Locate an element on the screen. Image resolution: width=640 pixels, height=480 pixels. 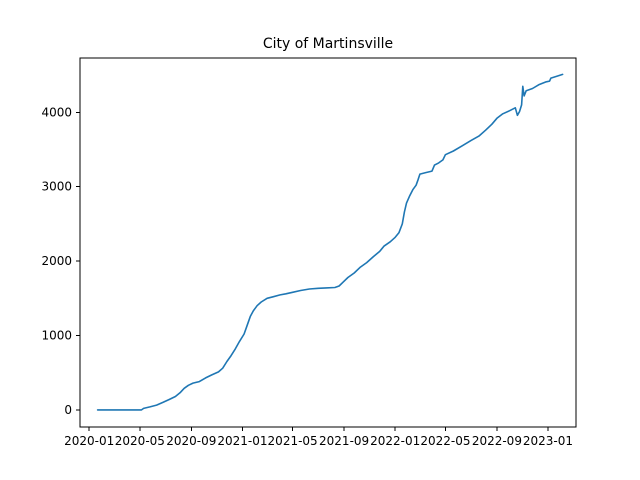
y-tick-label: 4000 is located at coordinates (56, 112).